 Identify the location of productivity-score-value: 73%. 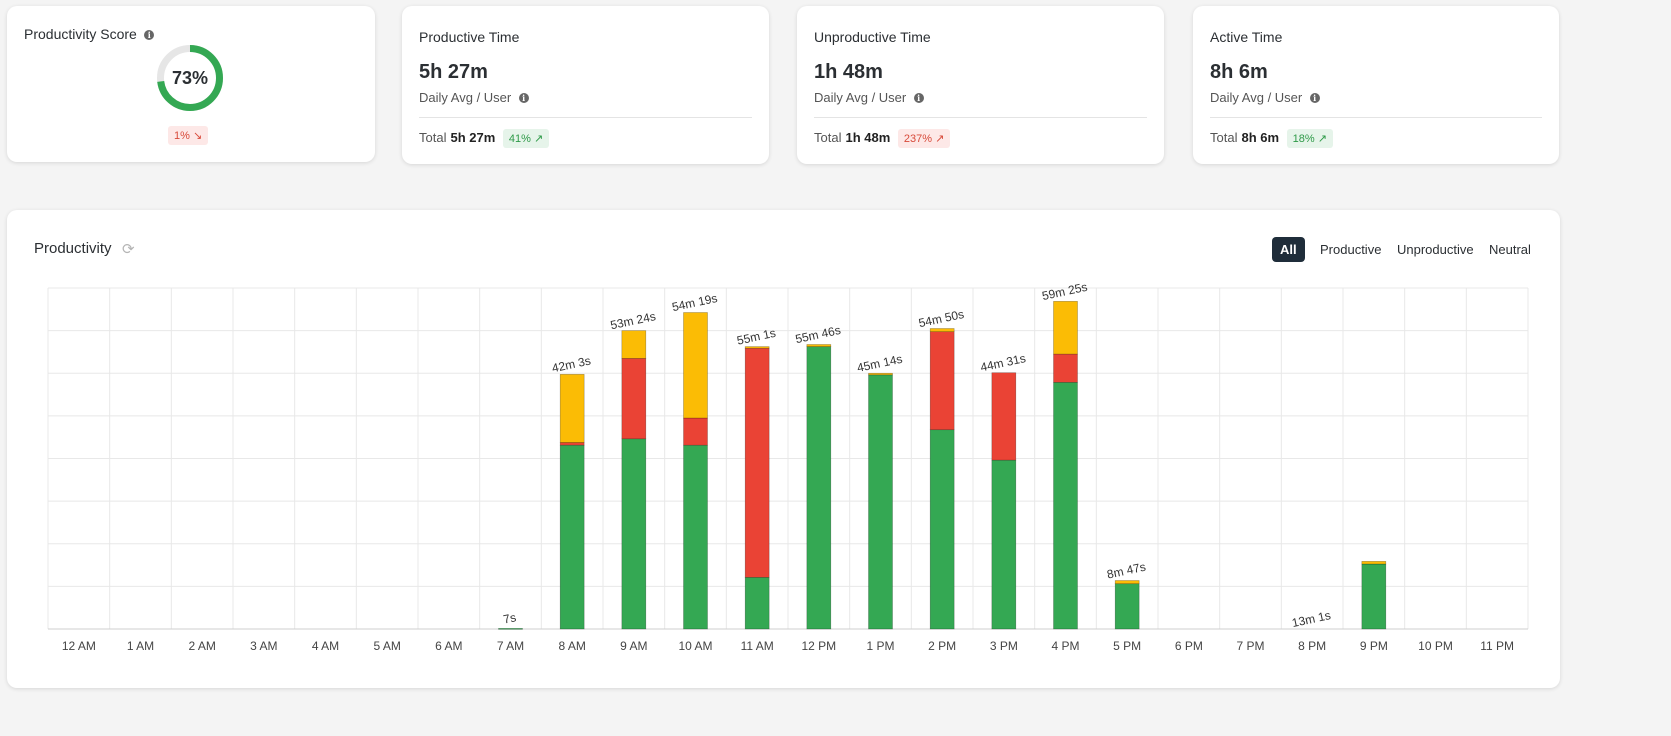
(190, 78).